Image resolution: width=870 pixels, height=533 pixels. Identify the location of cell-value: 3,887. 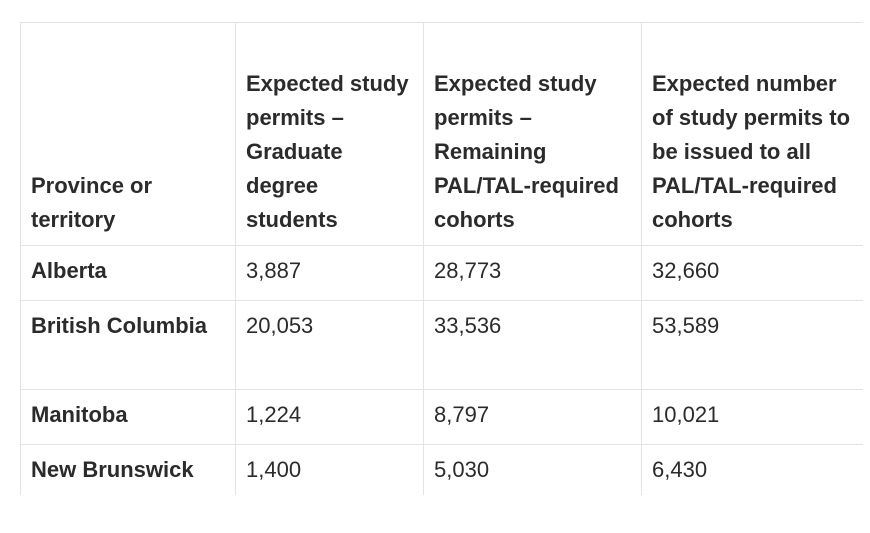
(329, 273).